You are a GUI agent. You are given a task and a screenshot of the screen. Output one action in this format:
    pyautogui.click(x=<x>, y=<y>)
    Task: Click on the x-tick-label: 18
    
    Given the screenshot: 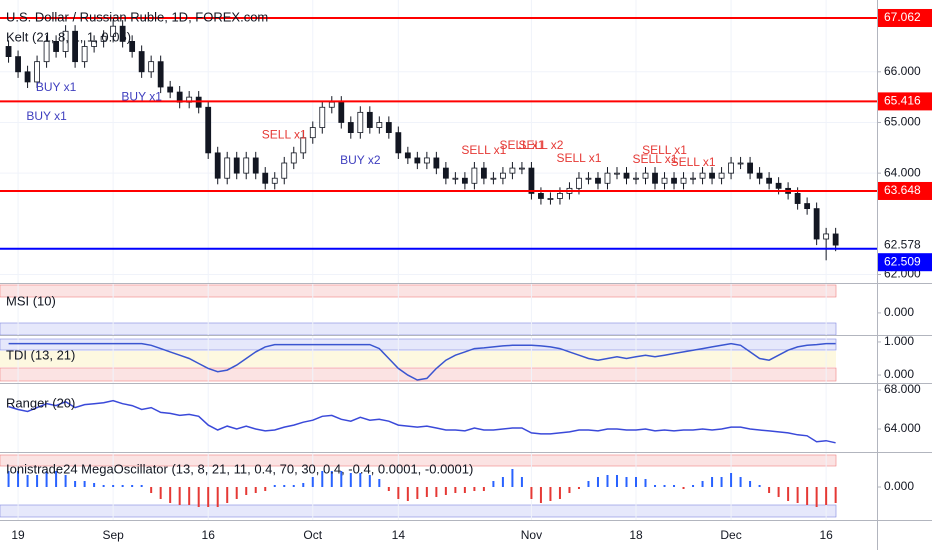 What is the action you would take?
    pyautogui.click(x=636, y=535)
    